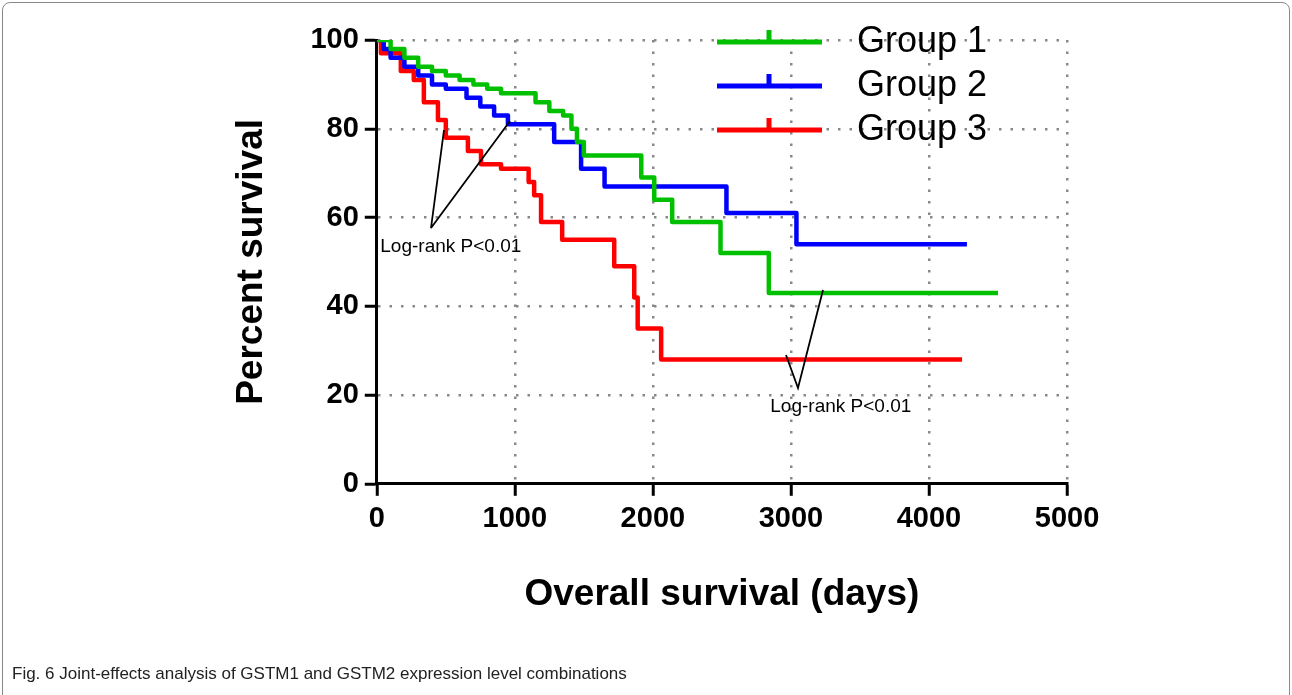 This screenshot has height=695, width=1292. Describe the element at coordinates (922, 83) in the screenshot. I see `legend-label: Group 2` at that location.